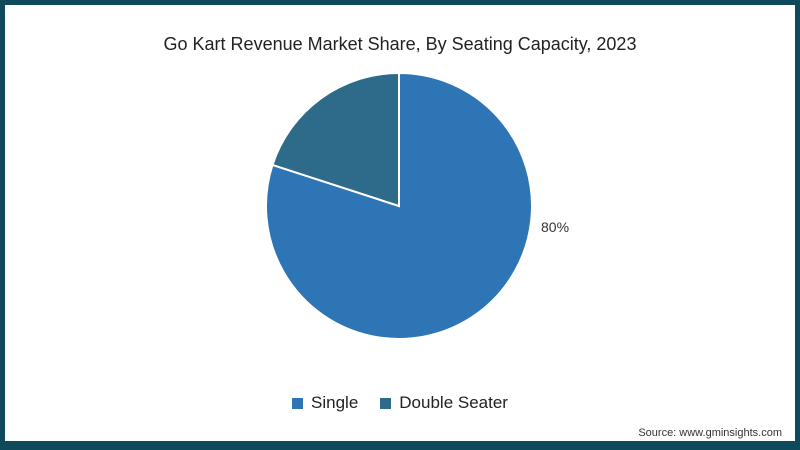 The image size is (800, 450). I want to click on legend-label: Single, so click(335, 402).